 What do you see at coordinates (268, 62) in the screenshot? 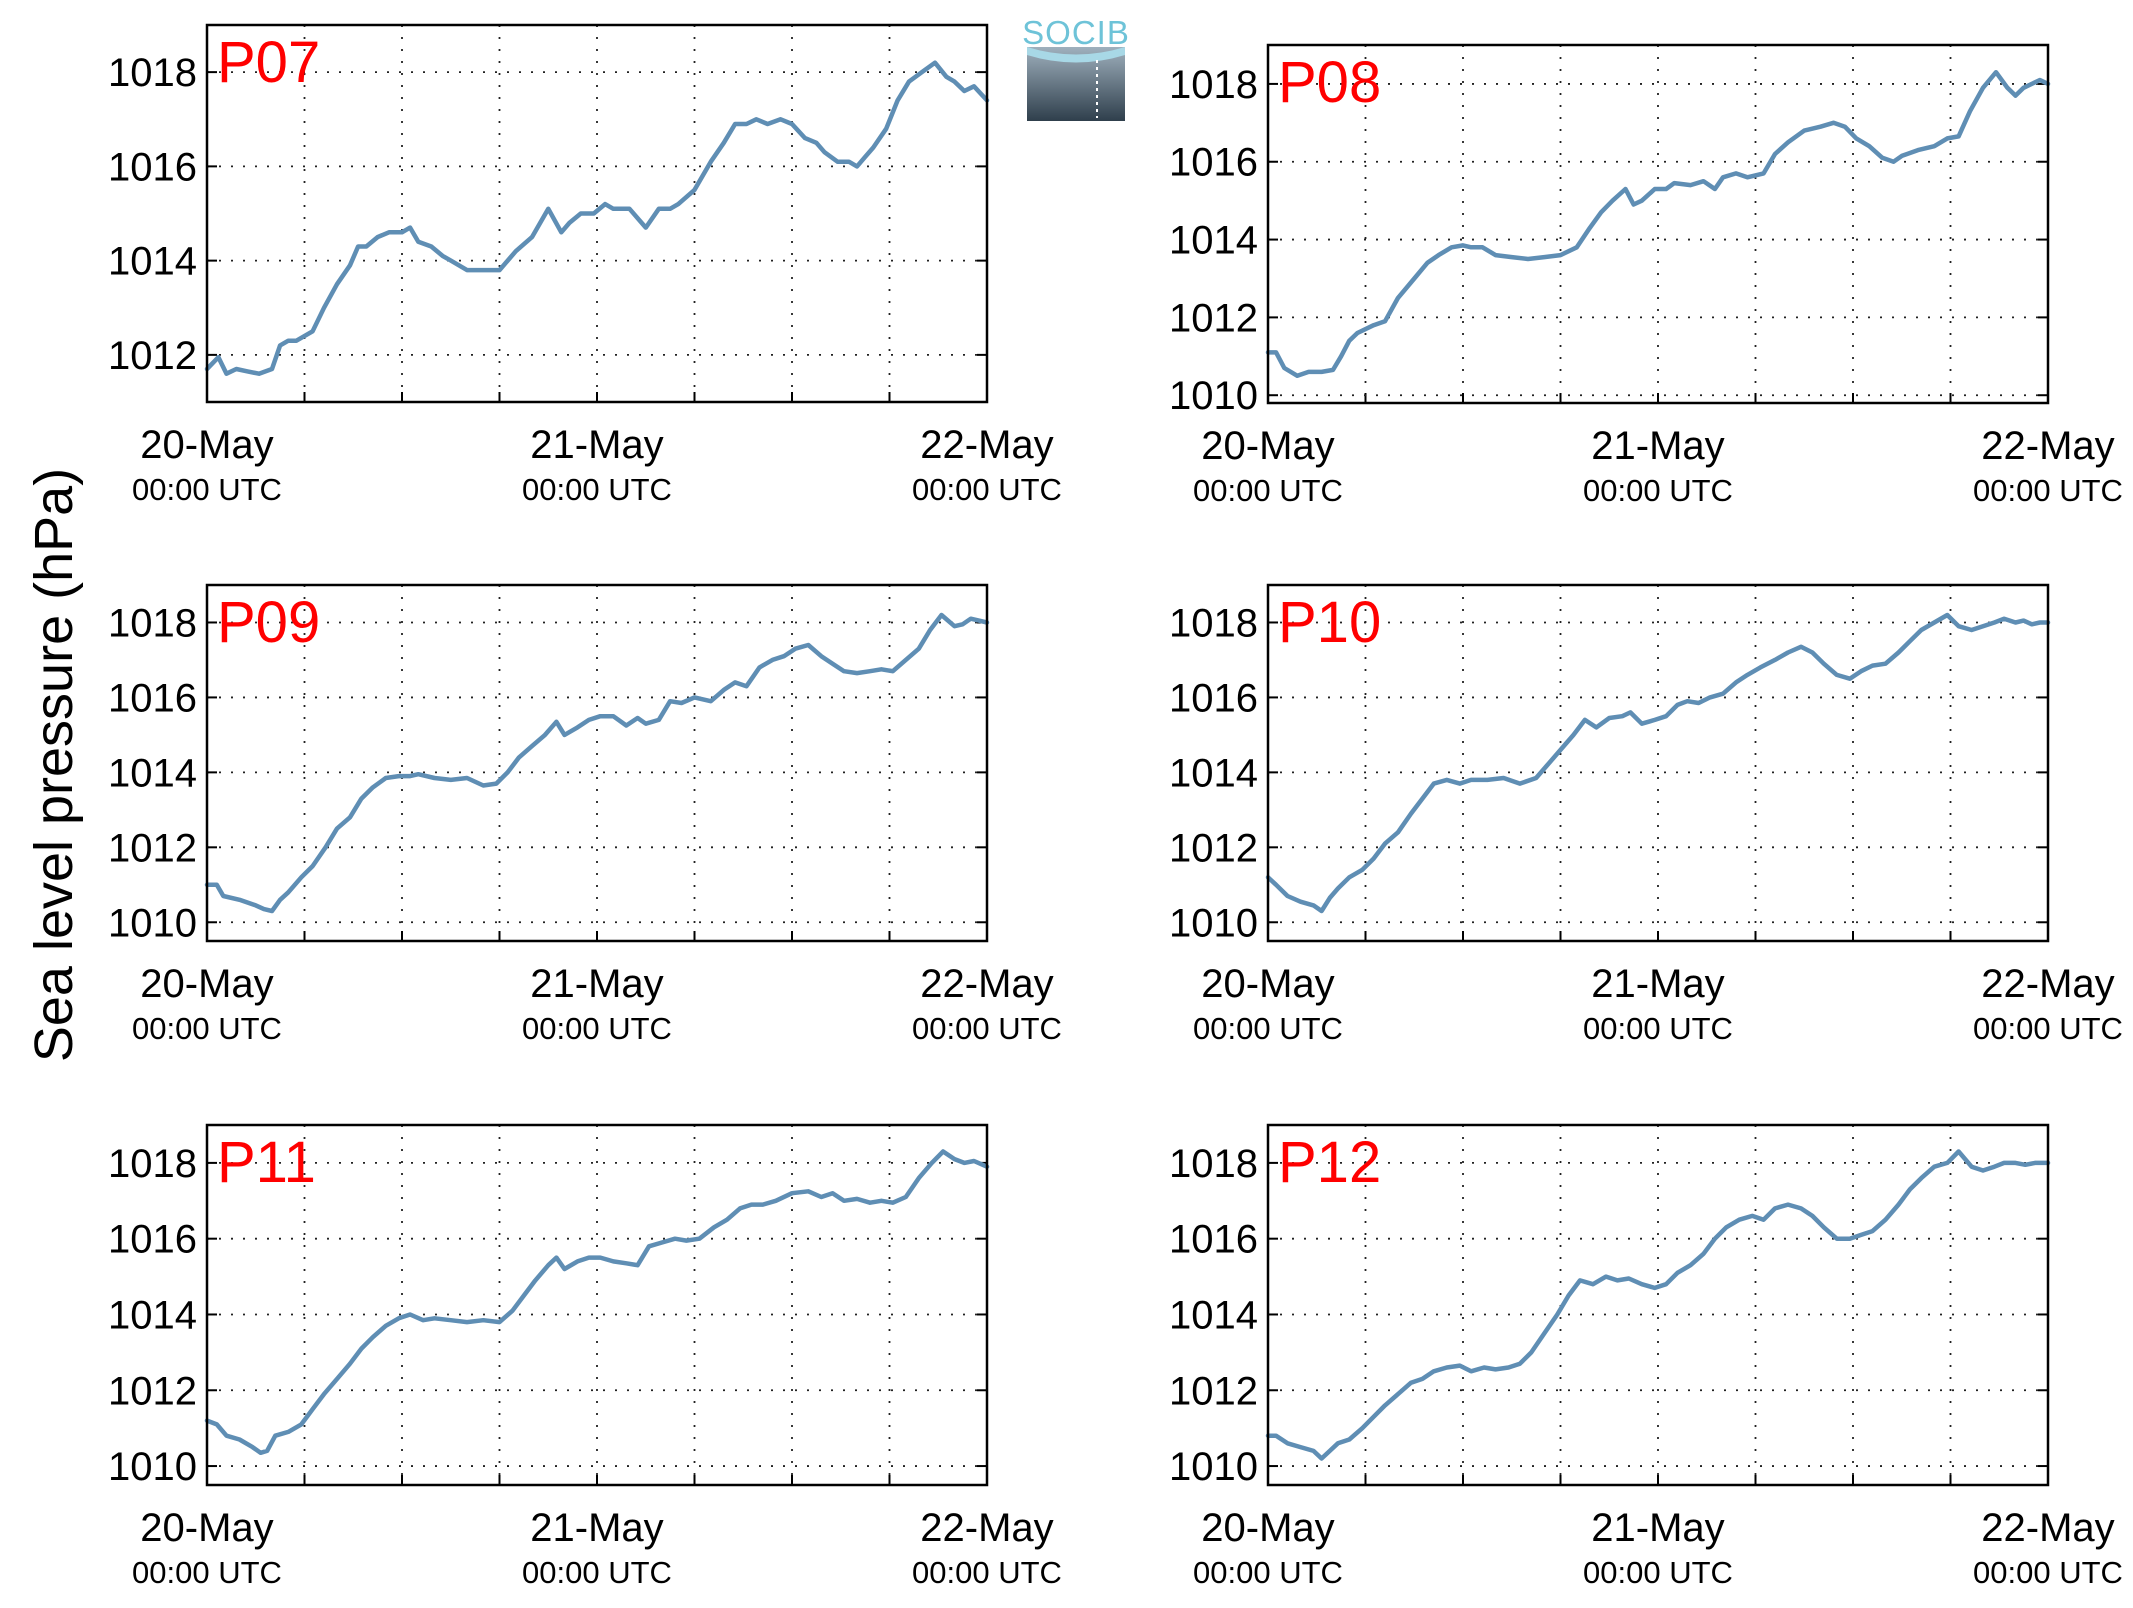
I see `panel-label: P07` at bounding box center [268, 62].